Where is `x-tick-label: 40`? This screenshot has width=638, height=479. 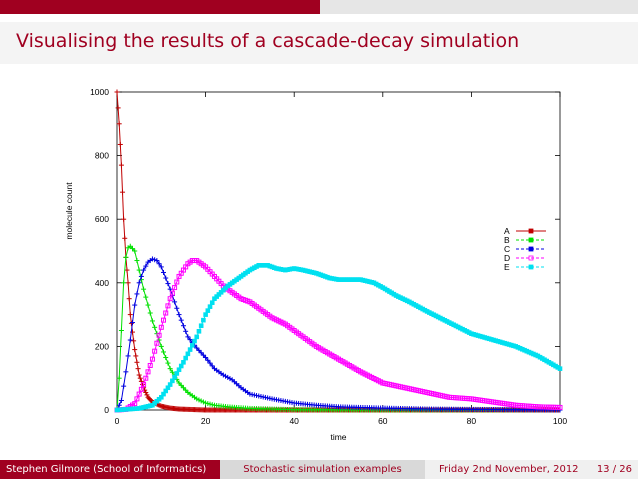
x-tick-label: 40 is located at coordinates (294, 421).